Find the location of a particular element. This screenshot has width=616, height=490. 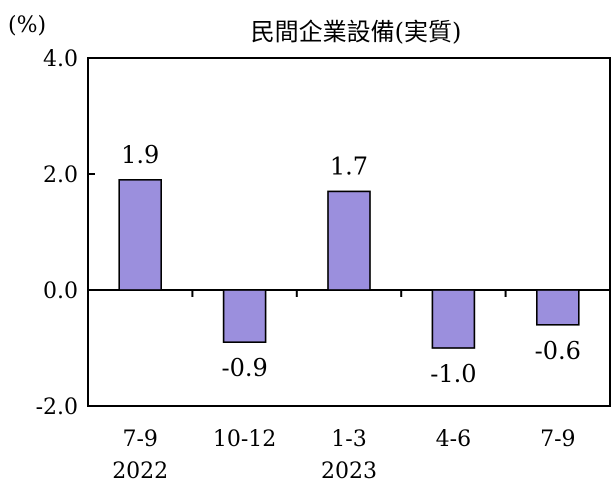

y-tick-label: -2.0 is located at coordinates (57, 407).